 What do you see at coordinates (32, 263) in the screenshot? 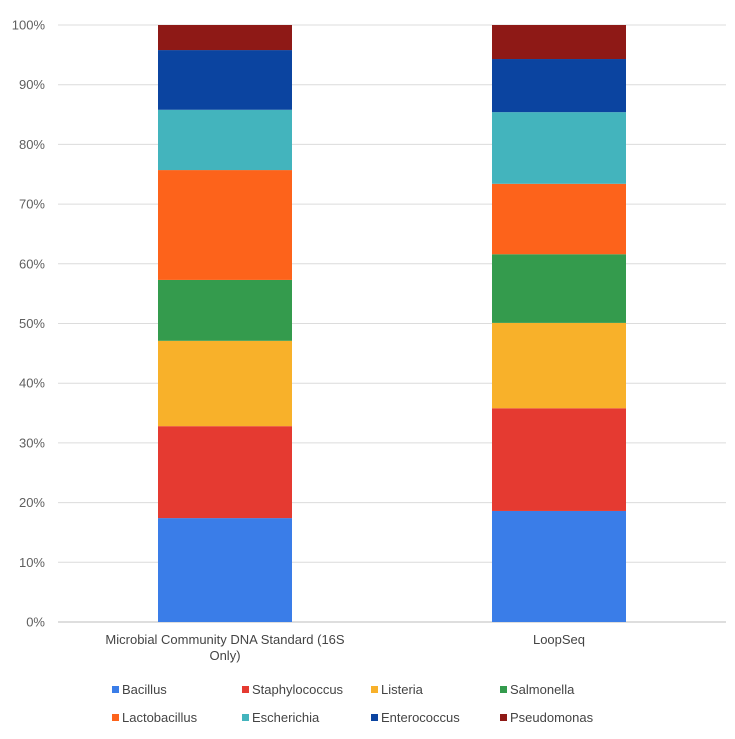
I see `y-tick-label: 60%` at bounding box center [32, 263].